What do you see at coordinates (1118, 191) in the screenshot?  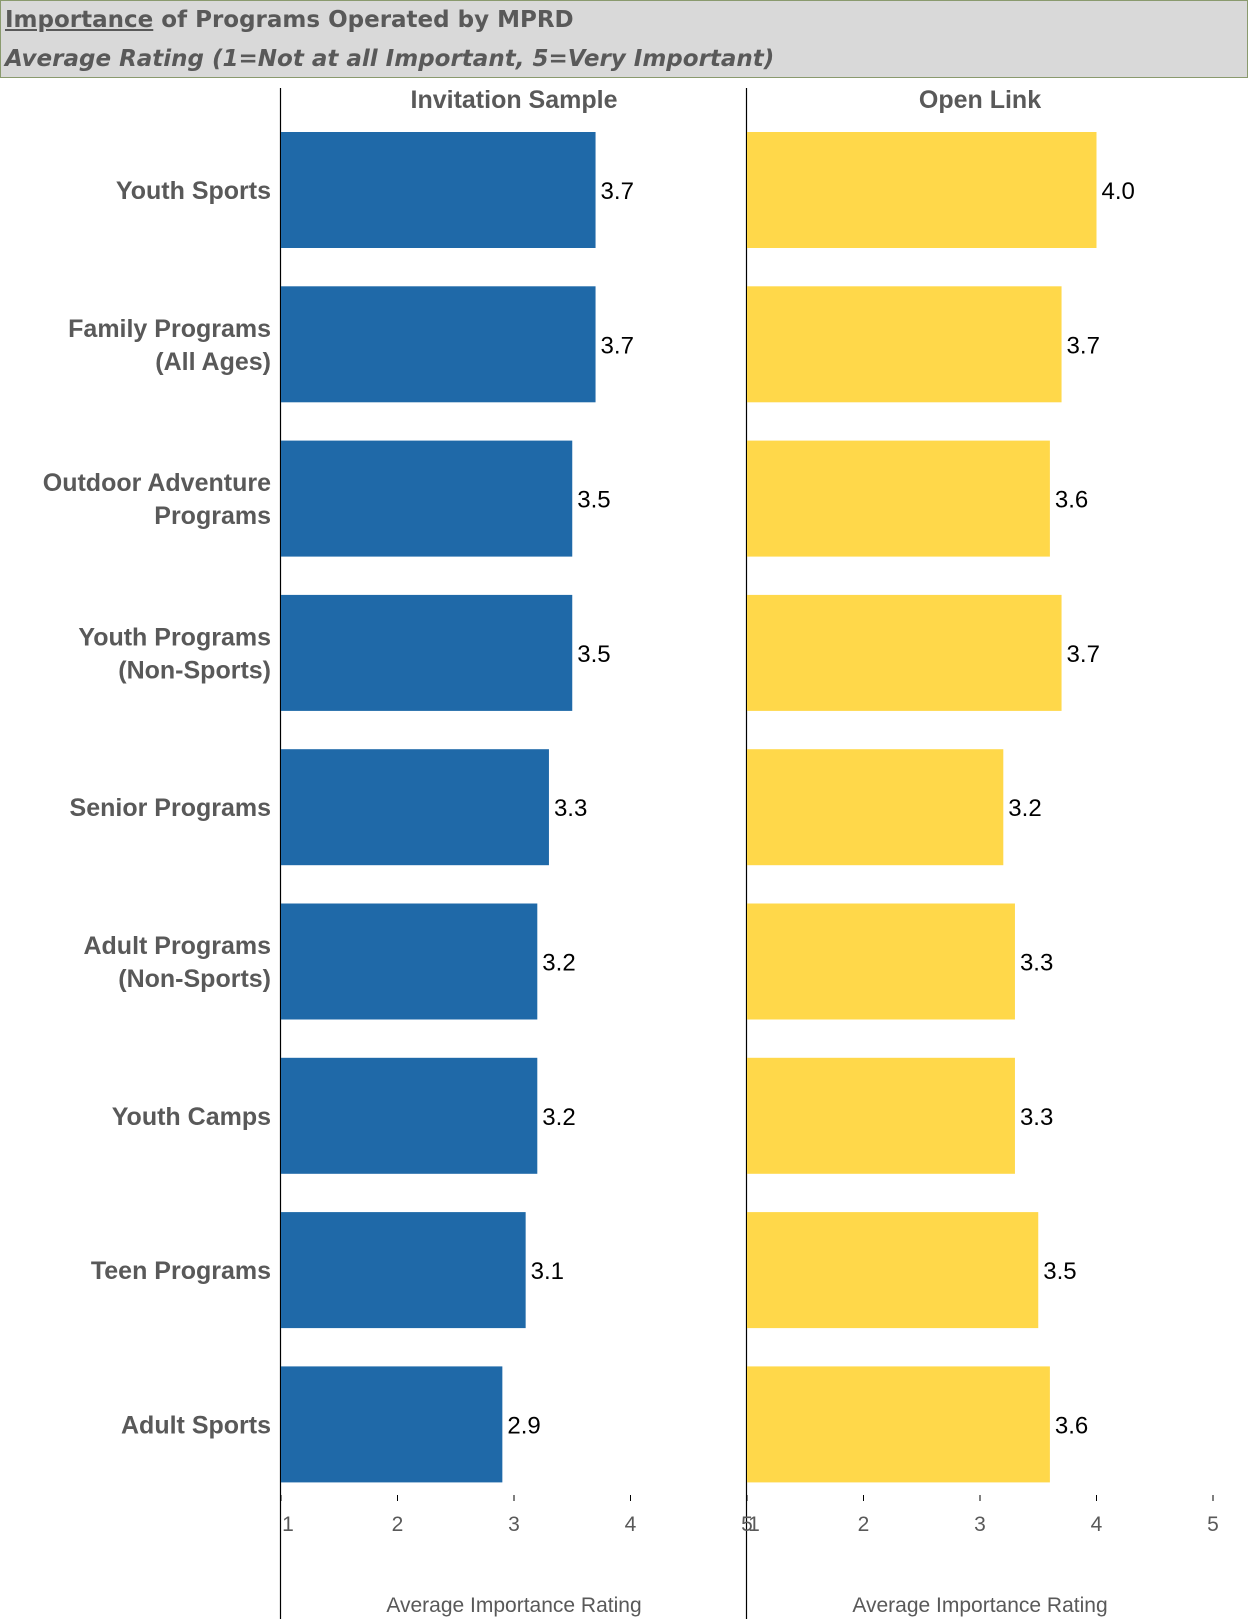 I see `data-label: 4.0` at bounding box center [1118, 191].